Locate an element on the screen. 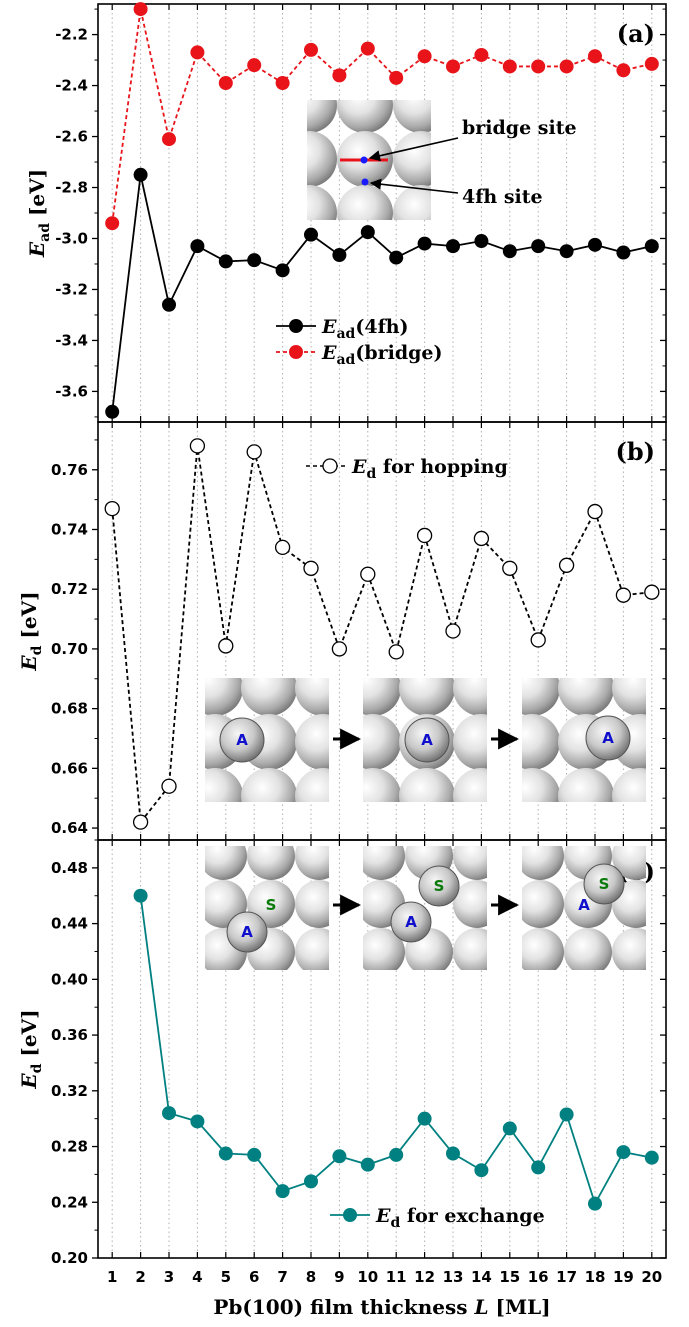 The width and height of the screenshot is (689, 1327). legend-4fh-sub: ad is located at coordinates (345, 334).